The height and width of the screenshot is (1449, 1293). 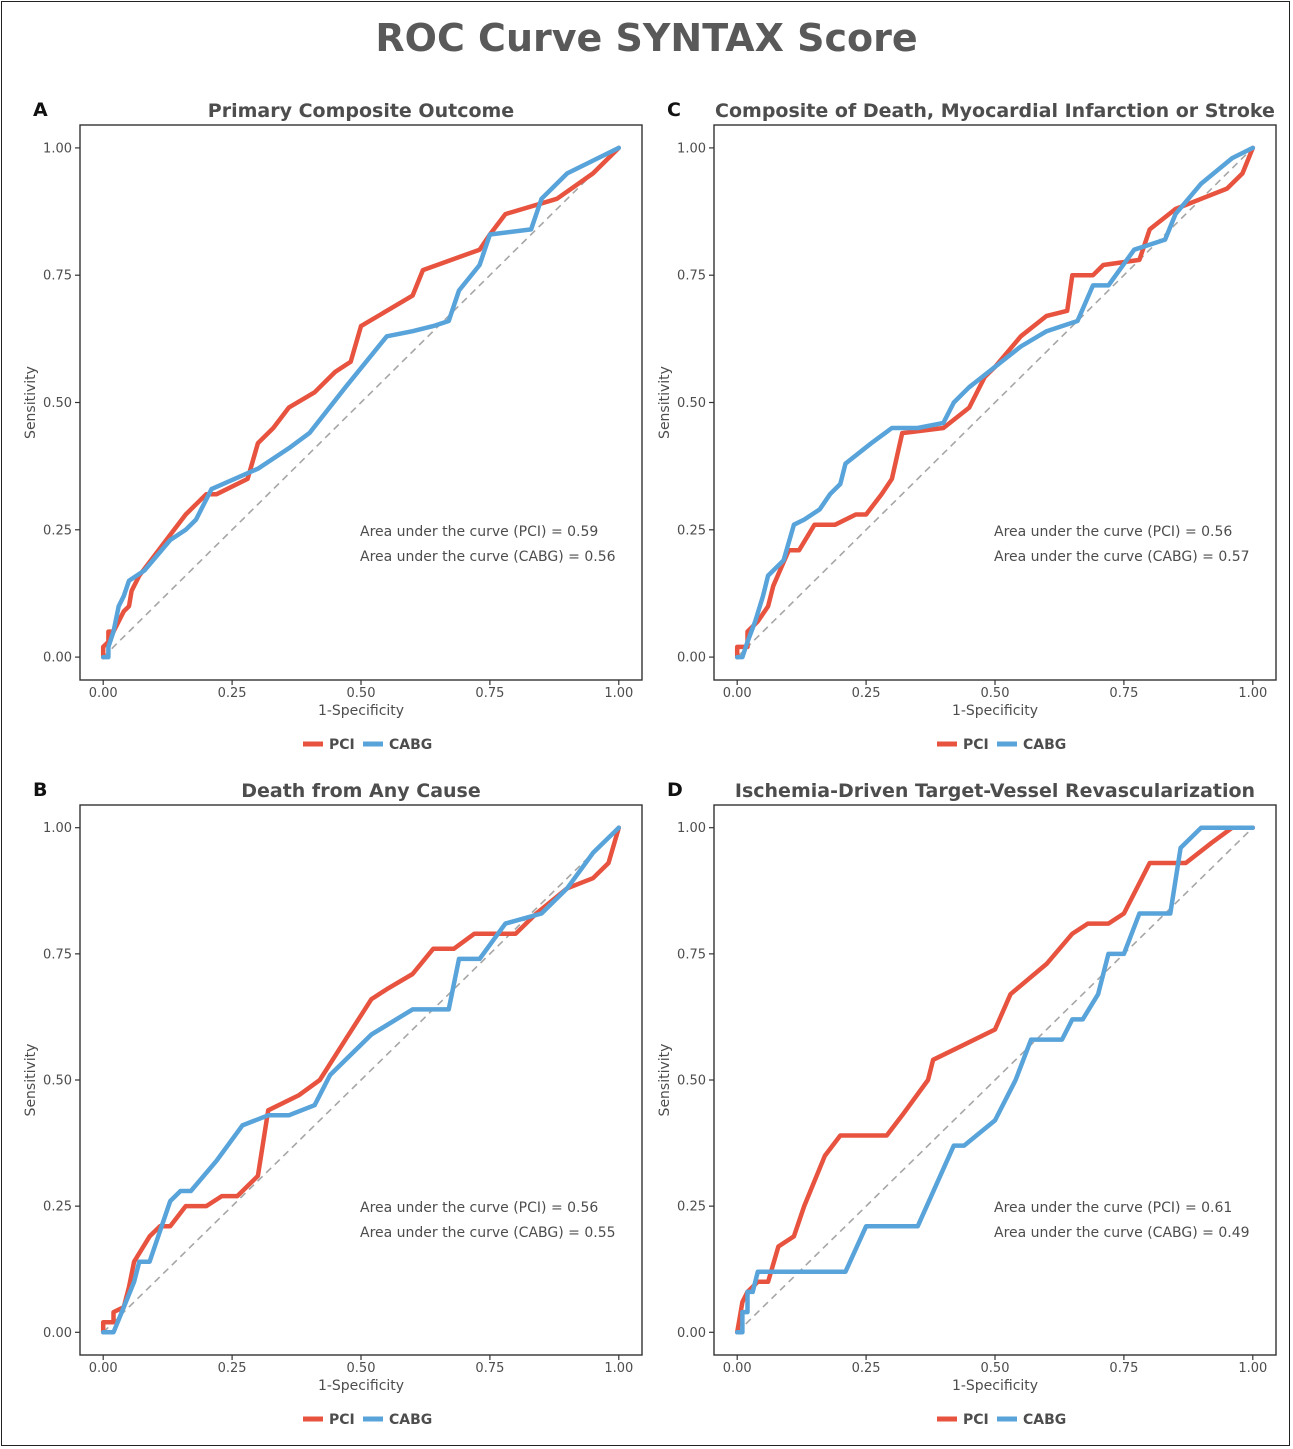 What do you see at coordinates (488, 1233) in the screenshot?
I see `auc-annotation: Area under the curve (CABG) = 0.55` at bounding box center [488, 1233].